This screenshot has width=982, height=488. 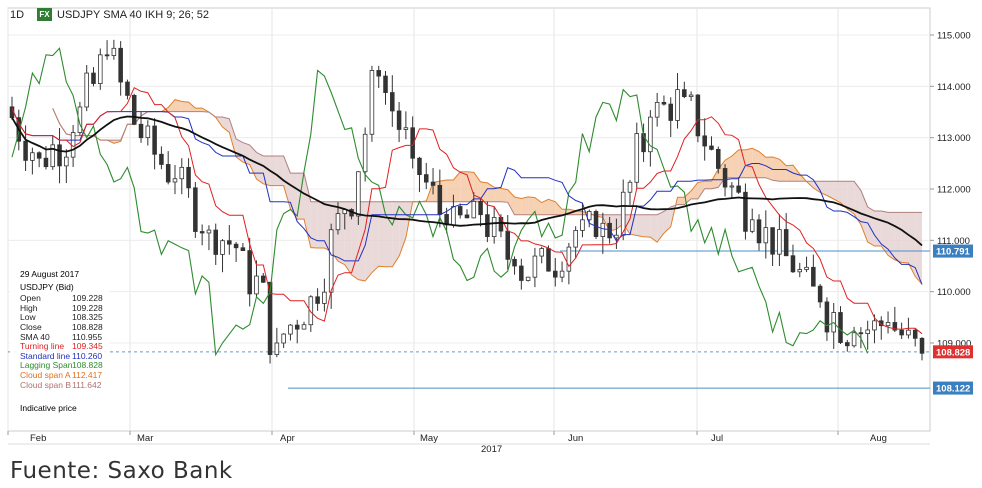 I want to click on info-row: High 109.228, so click(x=61, y=308).